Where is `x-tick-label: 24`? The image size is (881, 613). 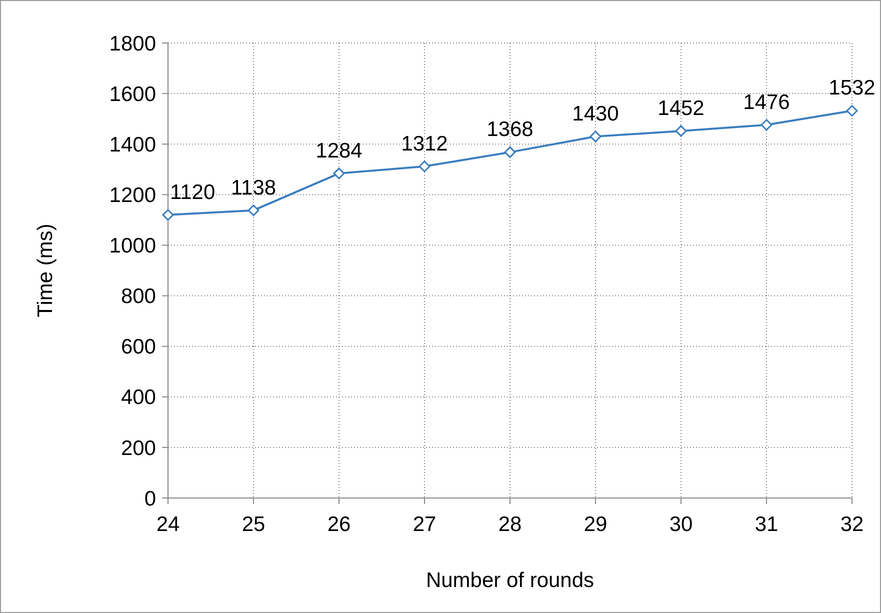 x-tick-label: 24 is located at coordinates (168, 524).